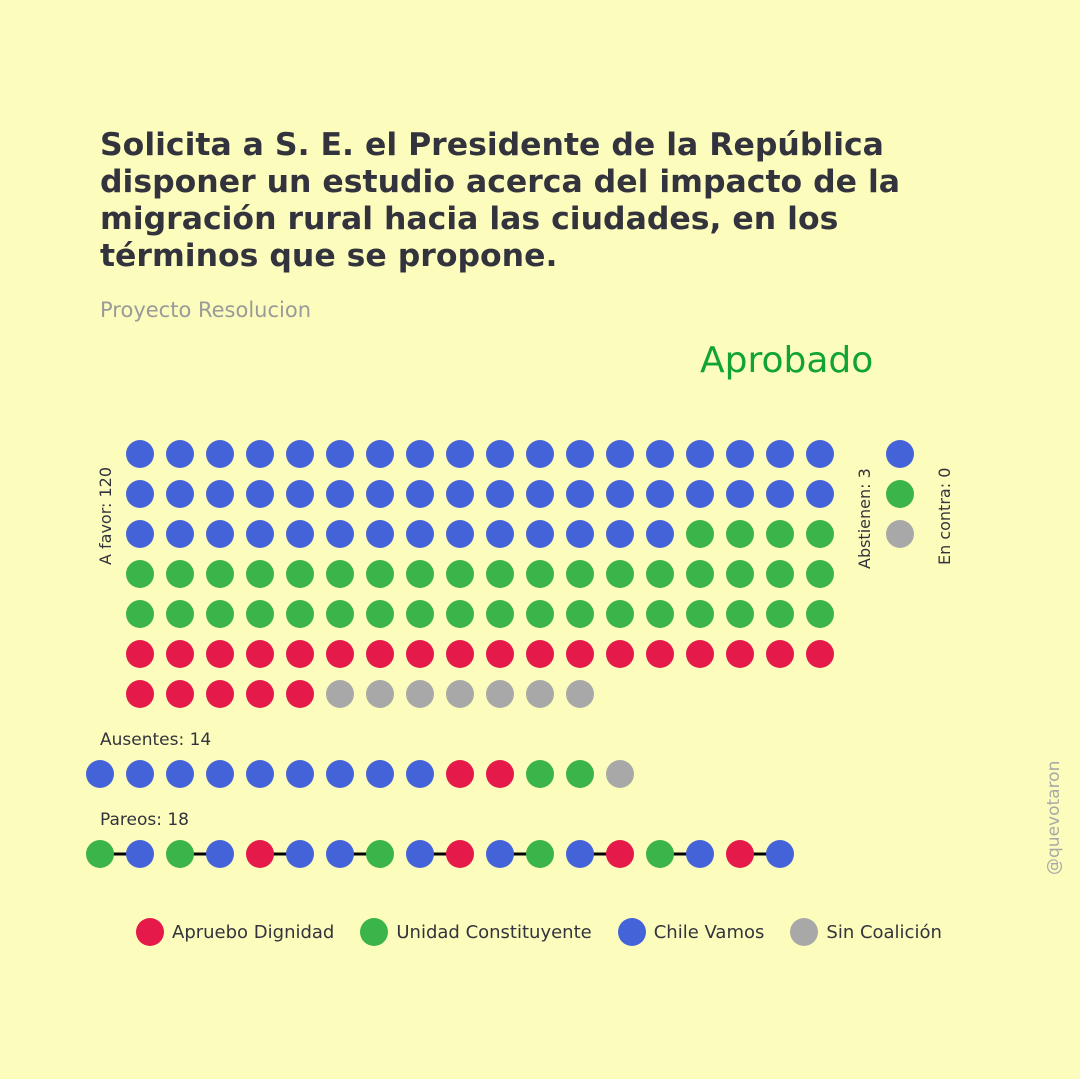 The image size is (1080, 1079). What do you see at coordinates (145, 820) in the screenshot?
I see `pareos-label: Pareos: 18` at bounding box center [145, 820].